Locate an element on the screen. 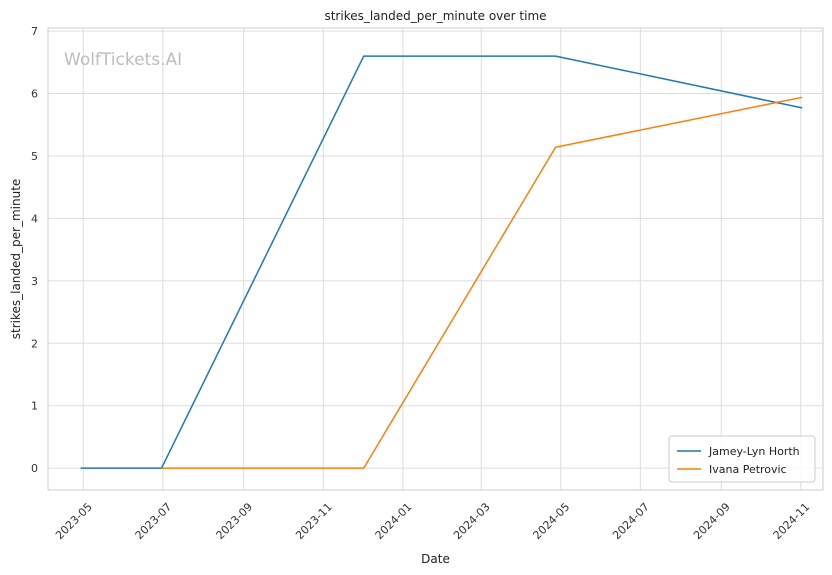  x-tick-label: 2023-05 is located at coordinates (74, 521).